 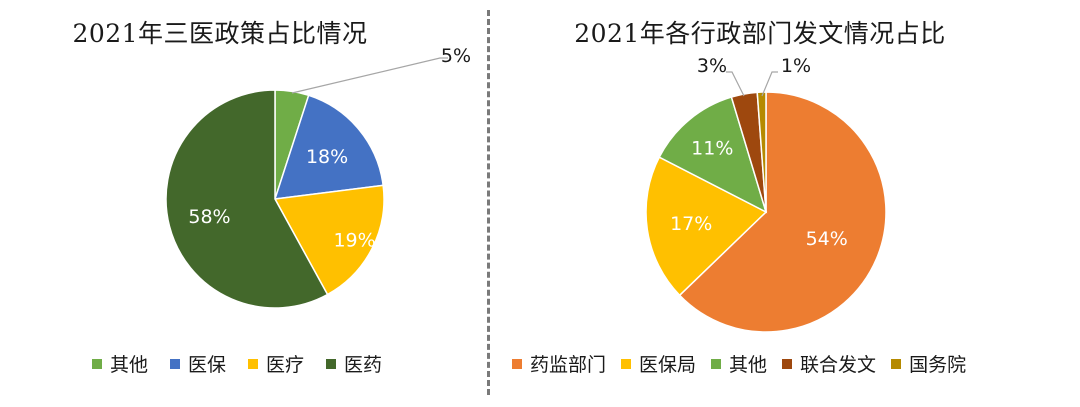 I want to click on legend-item: 医药, so click(x=354, y=363).